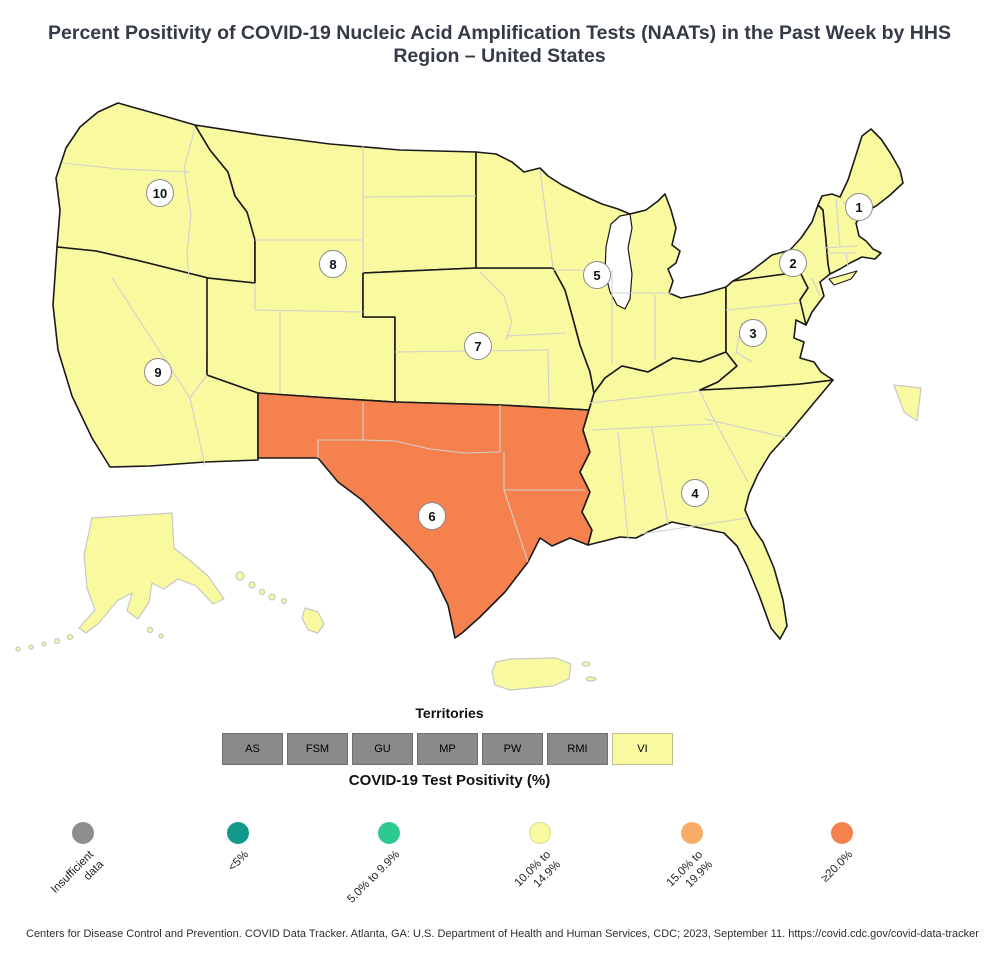  What do you see at coordinates (577, 749) in the screenshot?
I see `territory-box-rmi: RMI` at bounding box center [577, 749].